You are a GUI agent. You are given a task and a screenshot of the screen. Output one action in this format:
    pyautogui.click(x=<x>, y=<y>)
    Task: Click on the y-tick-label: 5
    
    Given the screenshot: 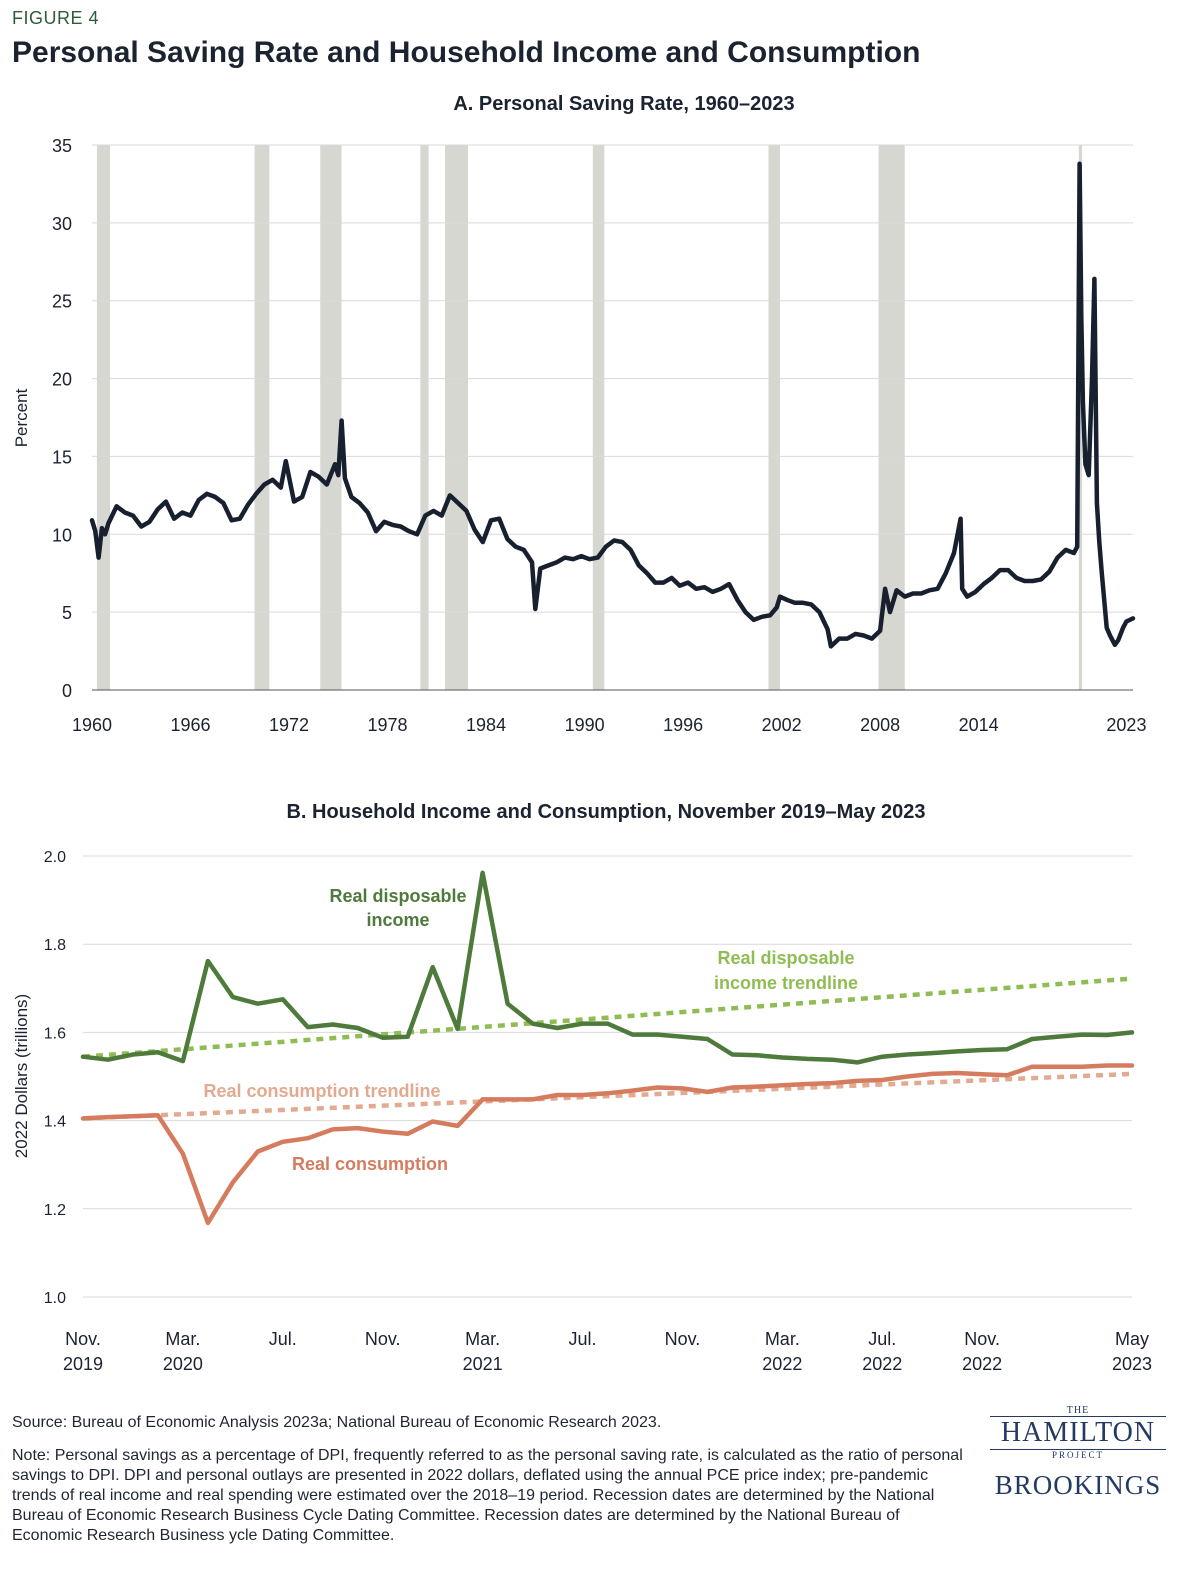 What is the action you would take?
    pyautogui.click(x=67, y=613)
    